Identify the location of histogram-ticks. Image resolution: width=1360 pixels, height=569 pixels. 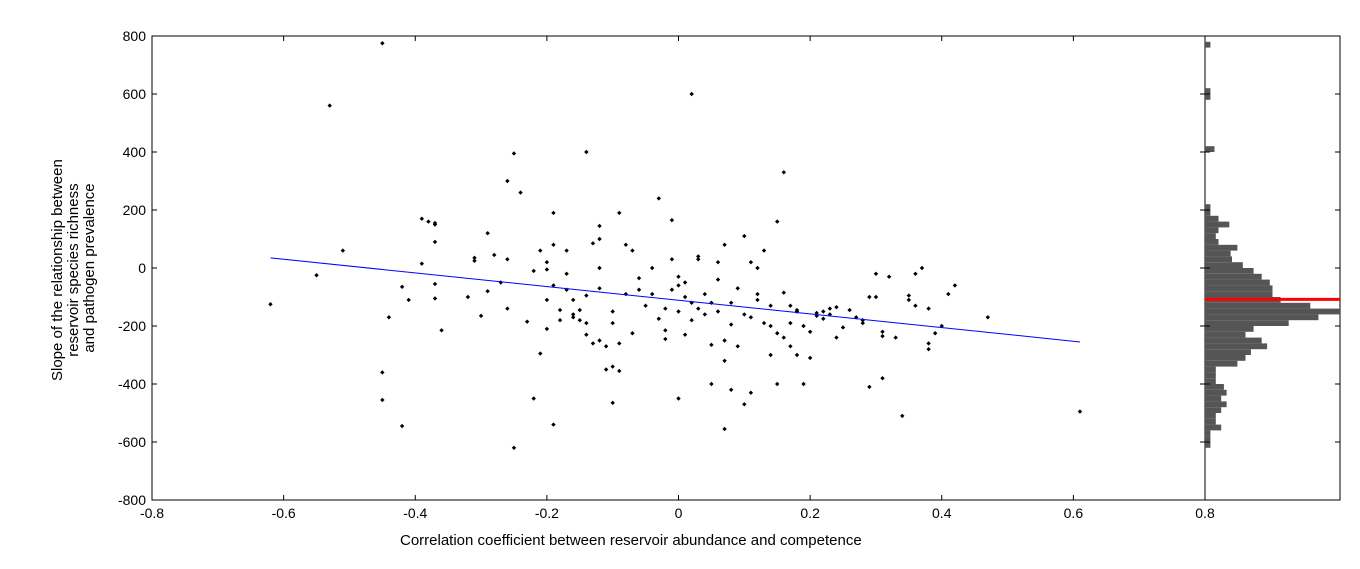
(1272, 268).